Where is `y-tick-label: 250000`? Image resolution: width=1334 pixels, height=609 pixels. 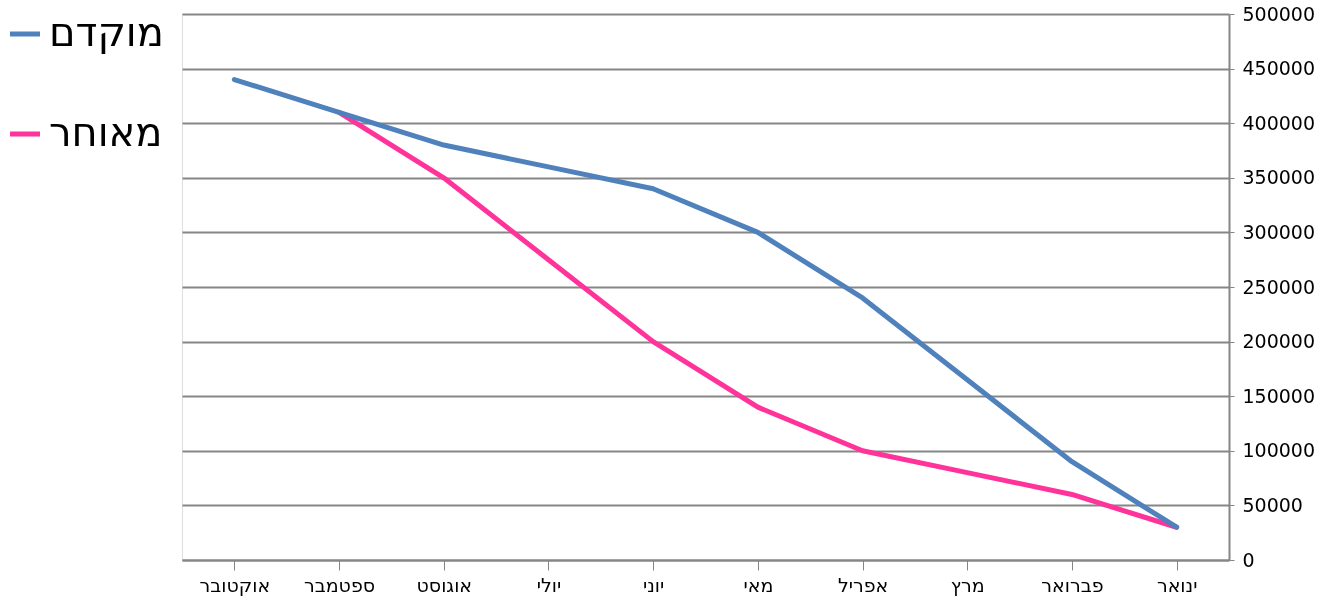 y-tick-label: 250000 is located at coordinates (1279, 286).